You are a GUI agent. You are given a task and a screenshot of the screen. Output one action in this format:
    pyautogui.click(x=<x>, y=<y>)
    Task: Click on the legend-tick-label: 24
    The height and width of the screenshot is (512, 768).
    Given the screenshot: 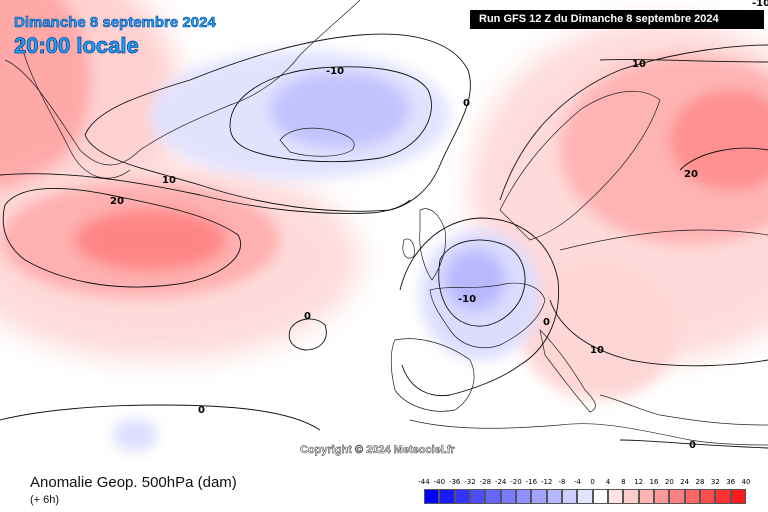 What is the action you would take?
    pyautogui.click(x=685, y=482)
    